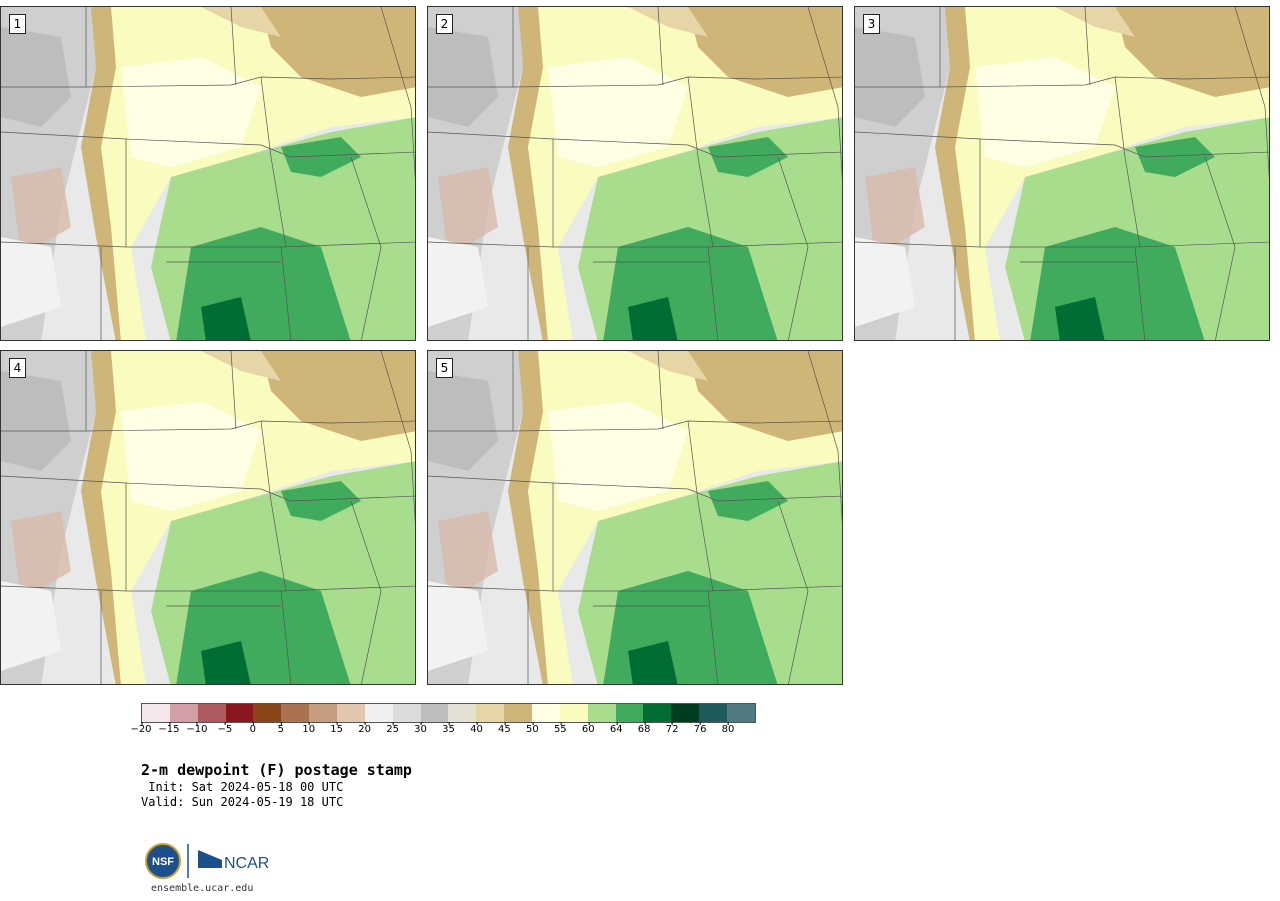 The height and width of the screenshot is (901, 1280). I want to click on valid-time: Valid: Sun 2024-05-19 18 UTC, so click(242, 802).